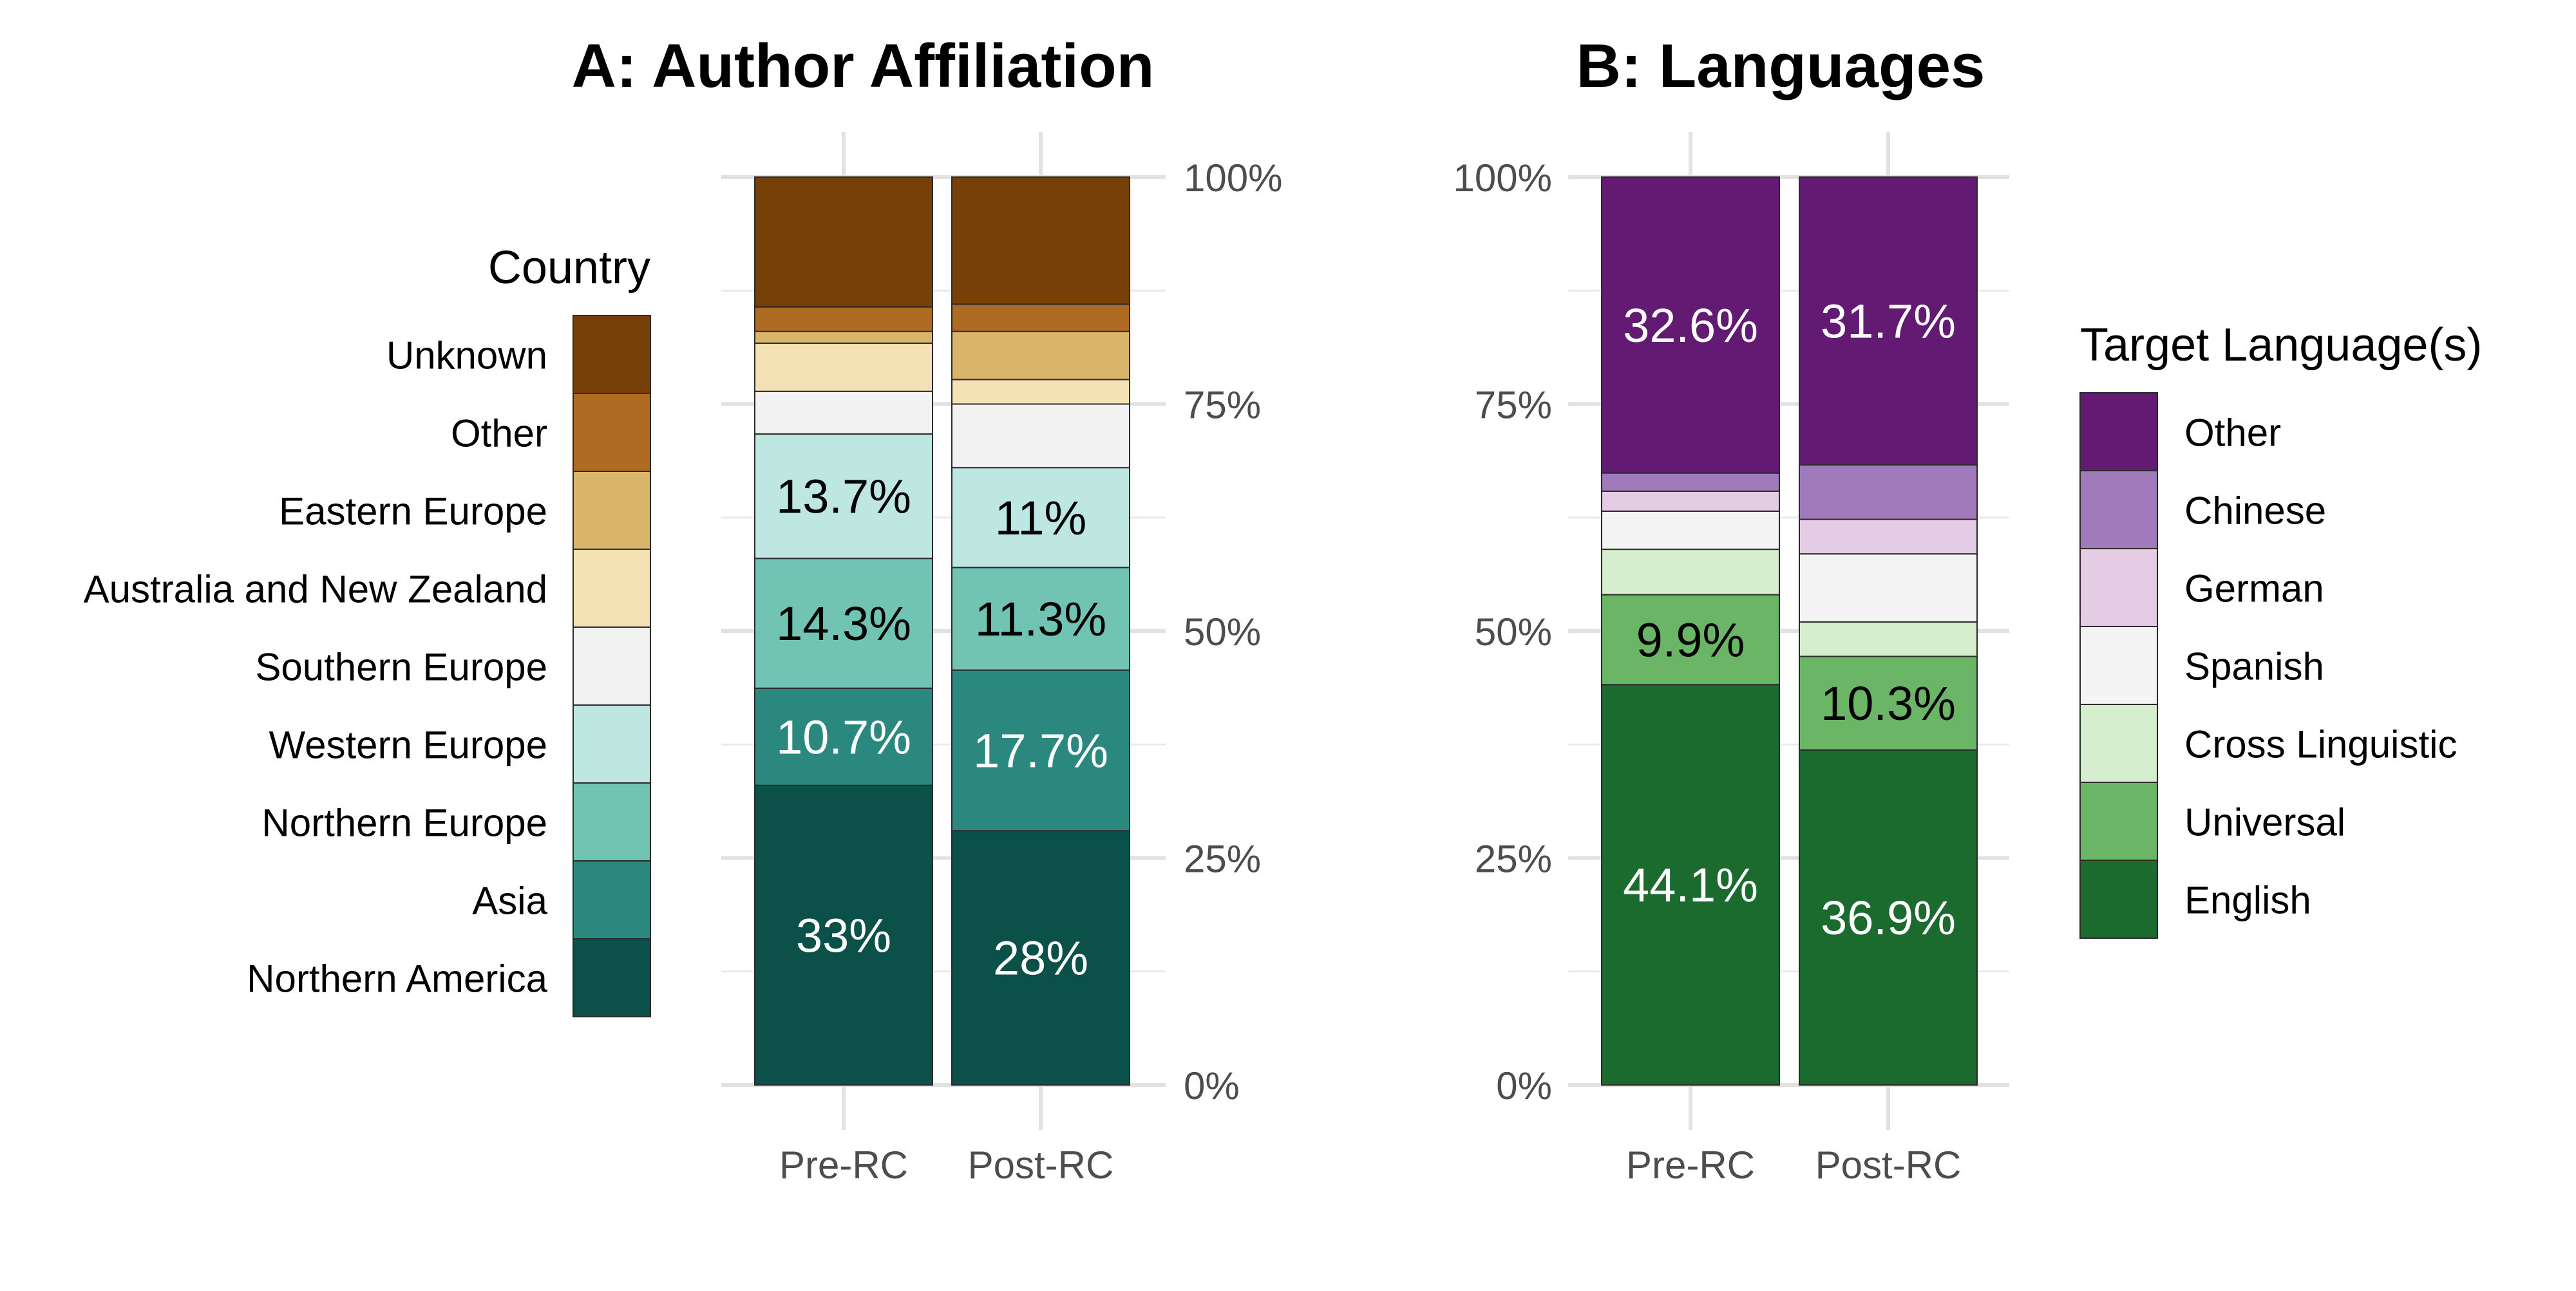 The image size is (2576, 1291). What do you see at coordinates (2321, 744) in the screenshot?
I see `legend-label: Cross Linguistic` at bounding box center [2321, 744].